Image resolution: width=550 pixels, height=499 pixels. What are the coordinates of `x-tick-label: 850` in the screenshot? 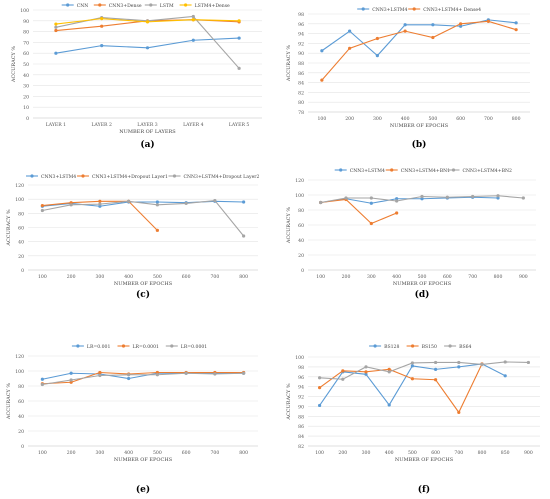 It's located at (505, 453).